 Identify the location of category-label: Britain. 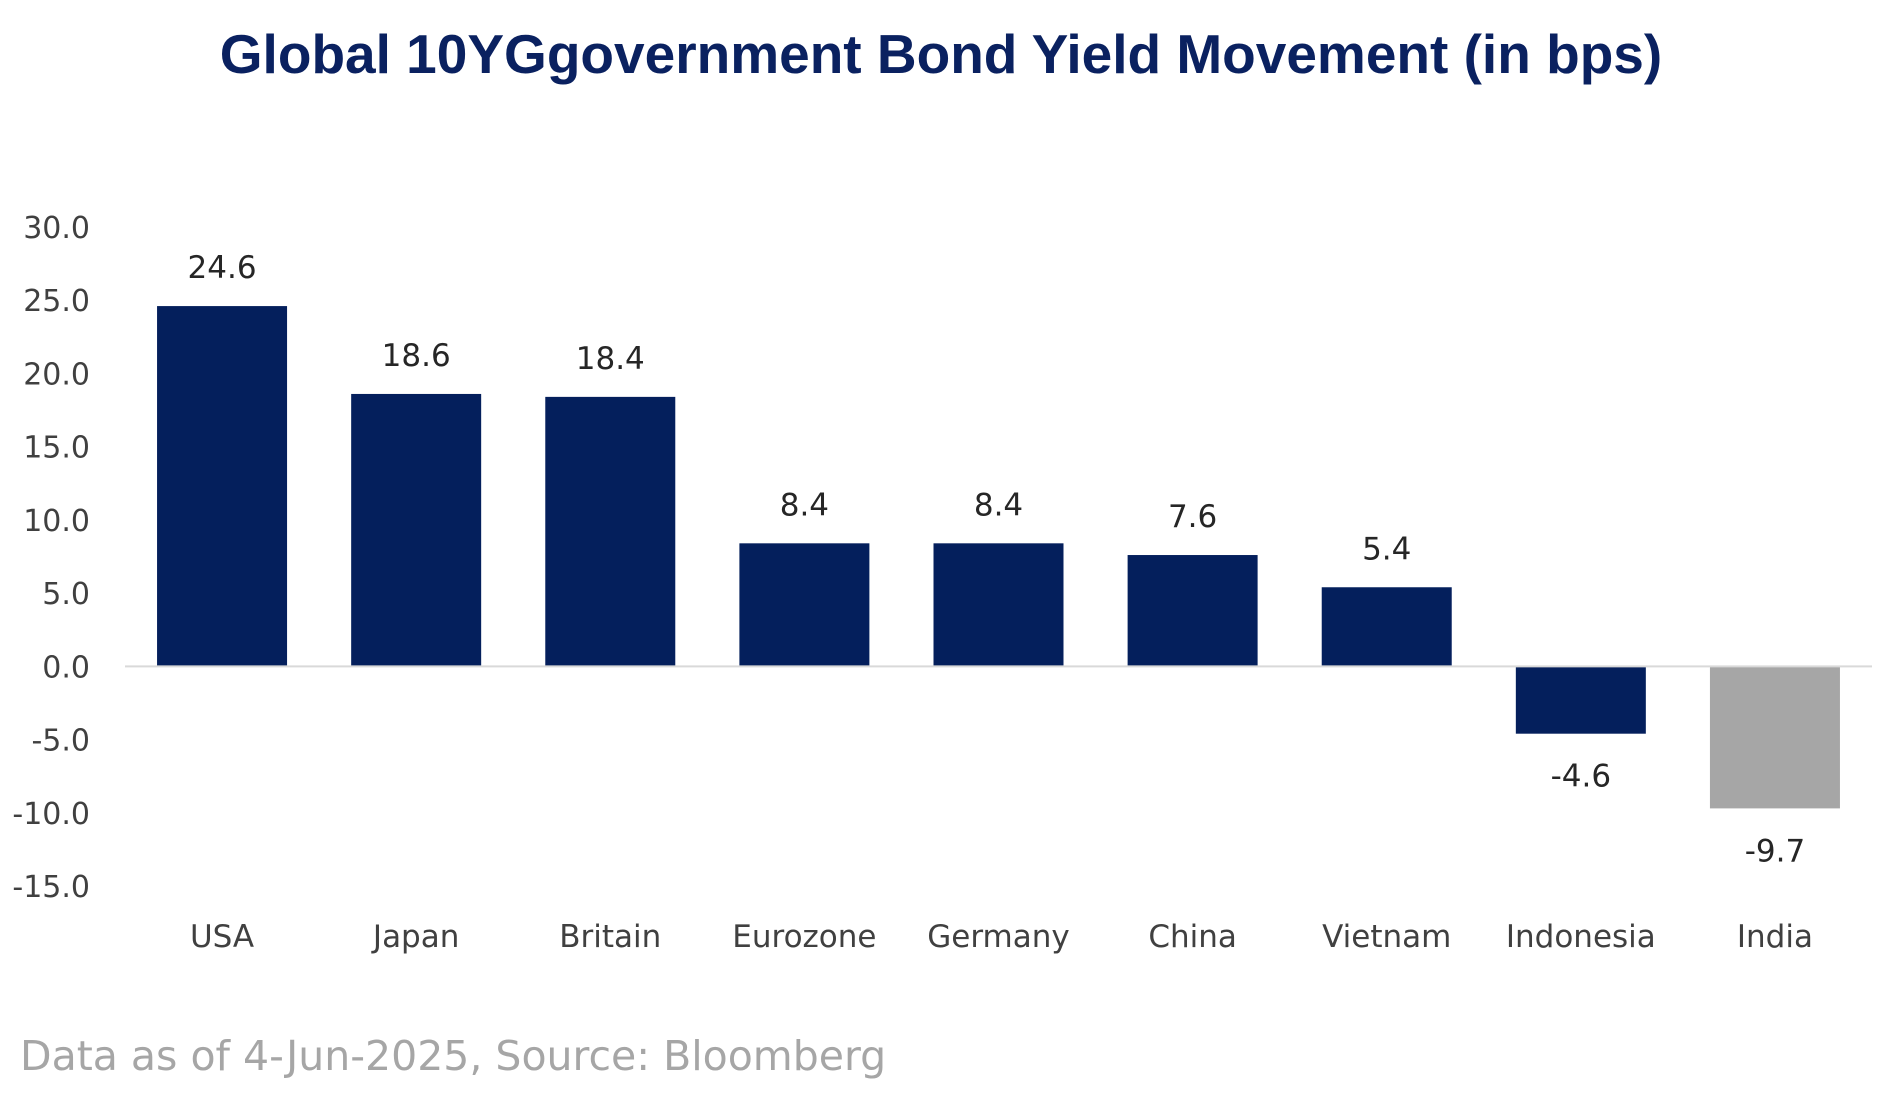
(610, 937).